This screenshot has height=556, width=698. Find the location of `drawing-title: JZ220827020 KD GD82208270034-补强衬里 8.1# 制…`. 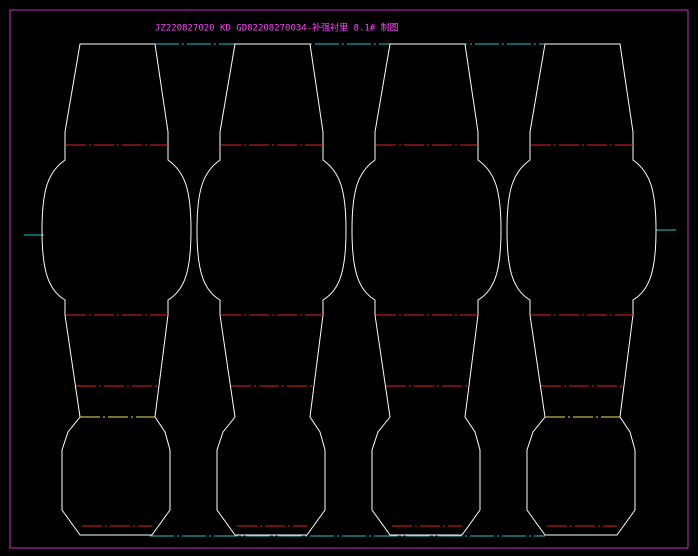

drawing-title: JZ220827020 KD GD82208270034-补强衬里 8.1# 制… is located at coordinates (277, 28).